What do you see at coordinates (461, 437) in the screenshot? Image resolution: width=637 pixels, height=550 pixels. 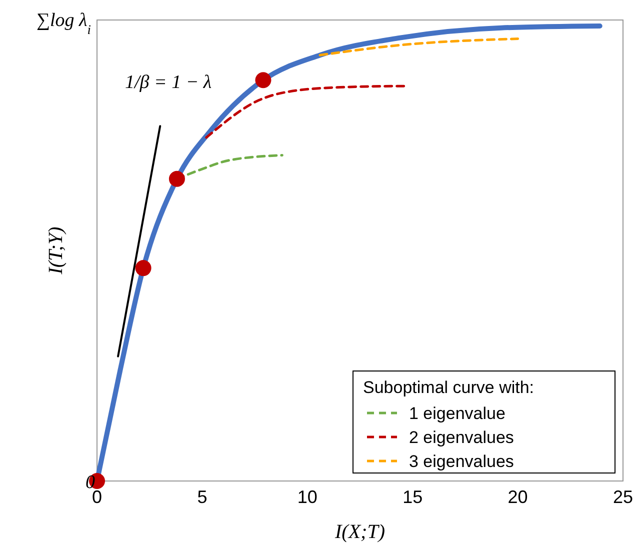 I see `legend-label: 2 eigenvalues` at bounding box center [461, 437].